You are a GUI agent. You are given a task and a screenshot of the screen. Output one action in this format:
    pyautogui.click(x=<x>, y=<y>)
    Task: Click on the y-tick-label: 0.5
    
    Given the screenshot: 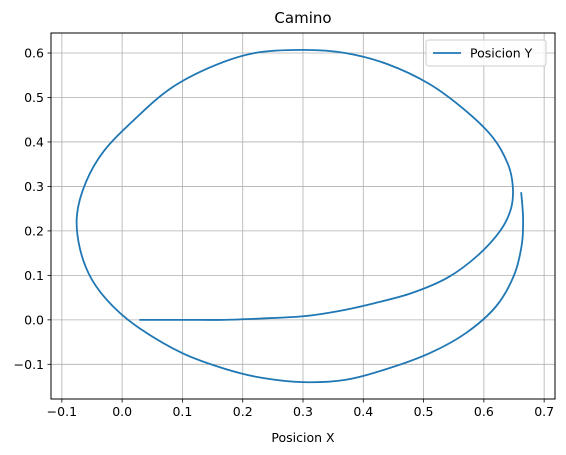 What is the action you would take?
    pyautogui.click(x=34, y=97)
    